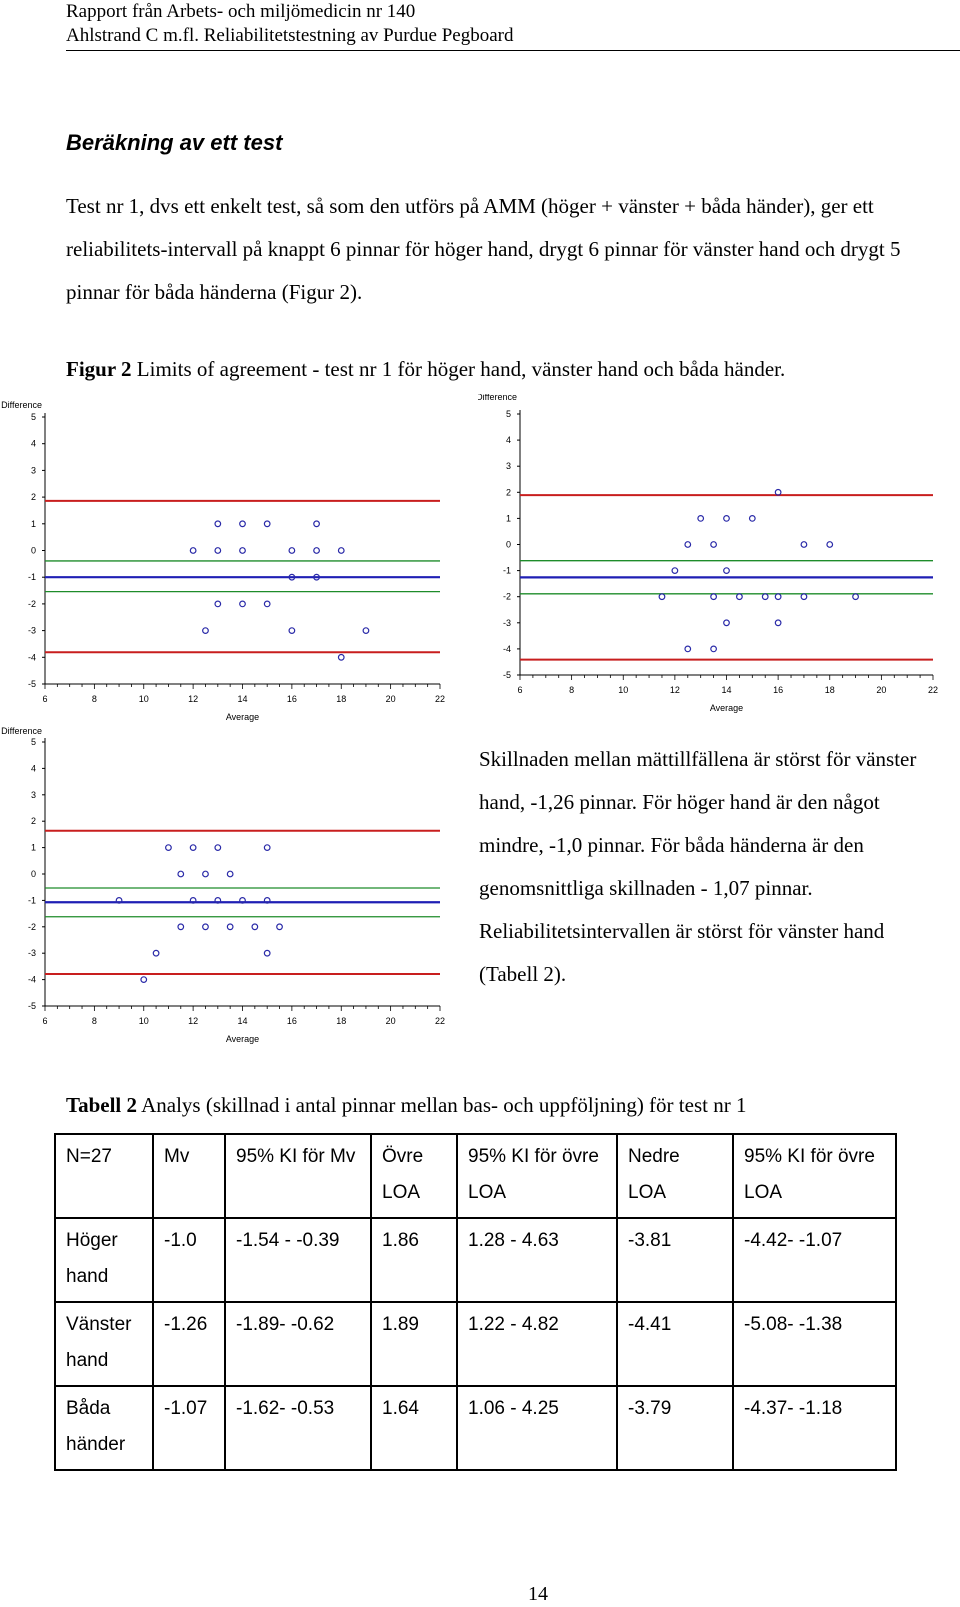  I want to click on y-tick-label: 2, so click(33, 821).